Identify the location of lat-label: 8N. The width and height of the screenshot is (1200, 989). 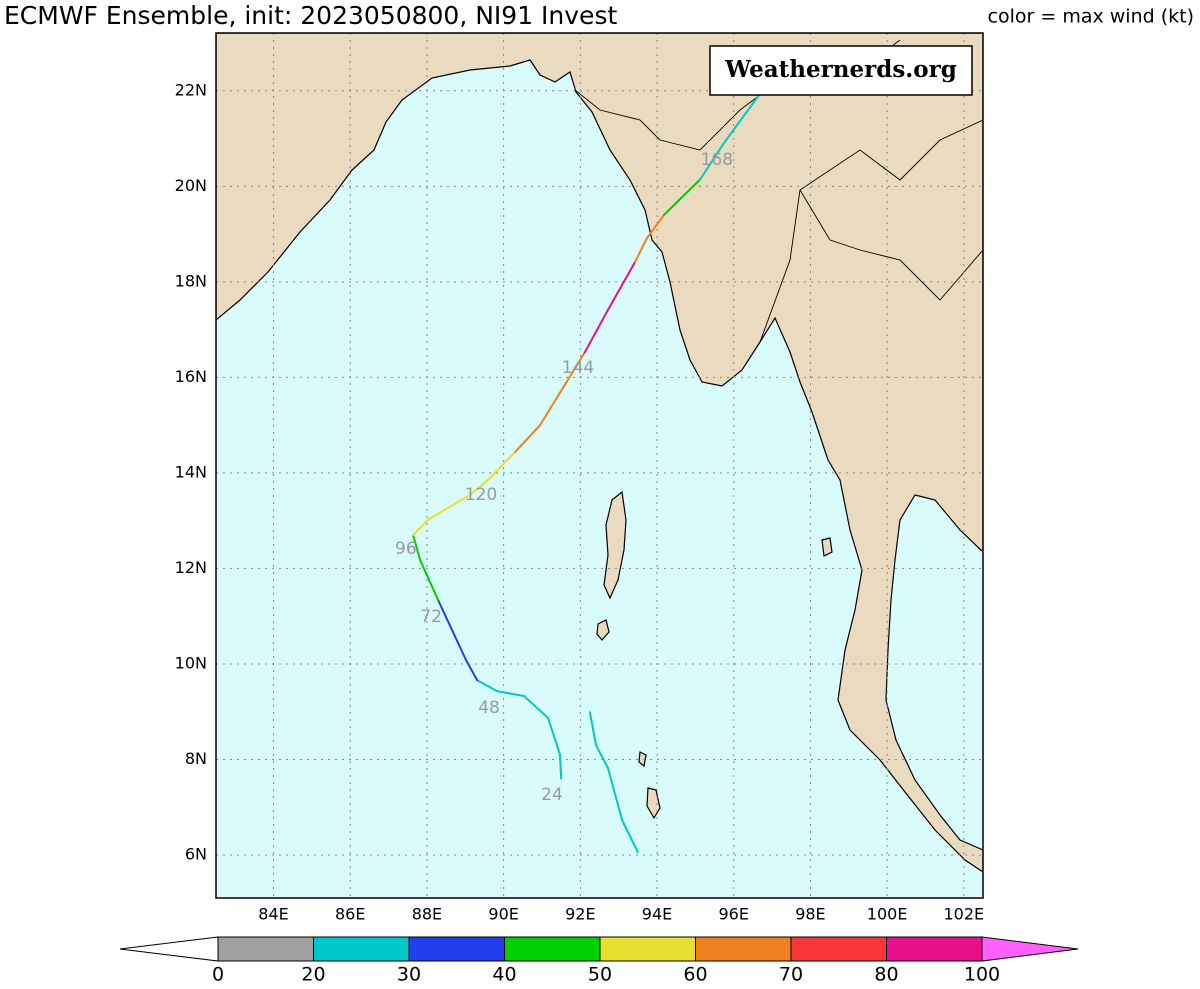
(196, 758).